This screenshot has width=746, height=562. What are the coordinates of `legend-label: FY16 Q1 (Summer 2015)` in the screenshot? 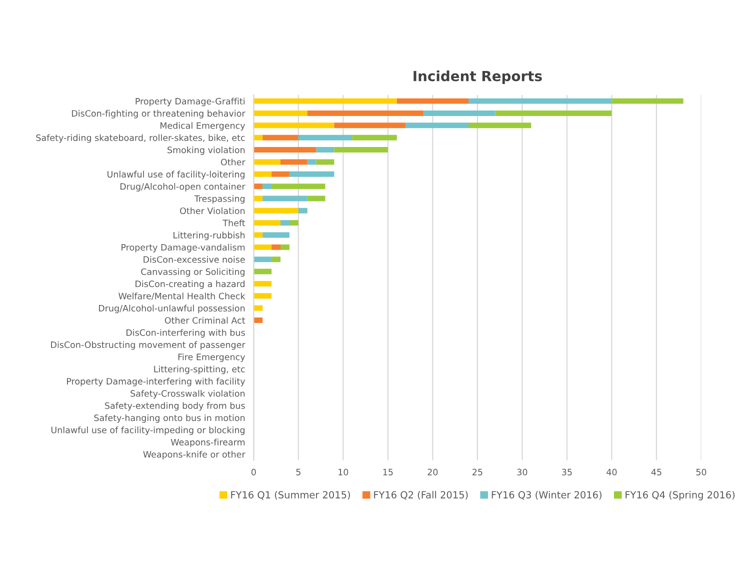 It's located at (290, 495).